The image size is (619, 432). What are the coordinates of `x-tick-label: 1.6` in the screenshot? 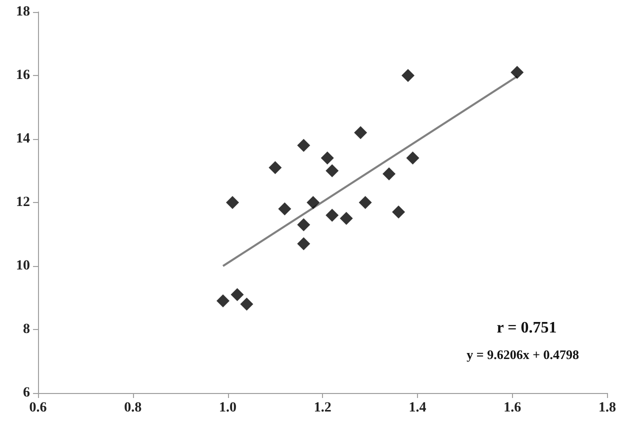 It's located at (513, 408).